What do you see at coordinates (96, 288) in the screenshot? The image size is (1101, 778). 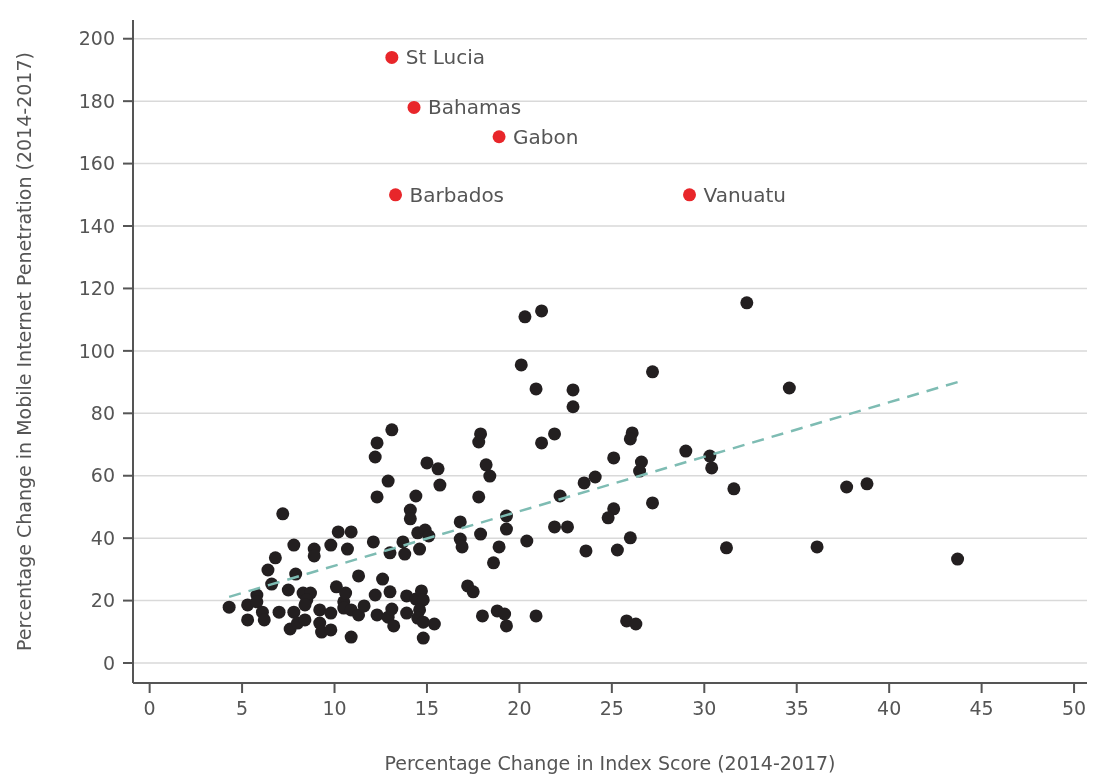 I see `y-tick-label: 120` at bounding box center [96, 288].